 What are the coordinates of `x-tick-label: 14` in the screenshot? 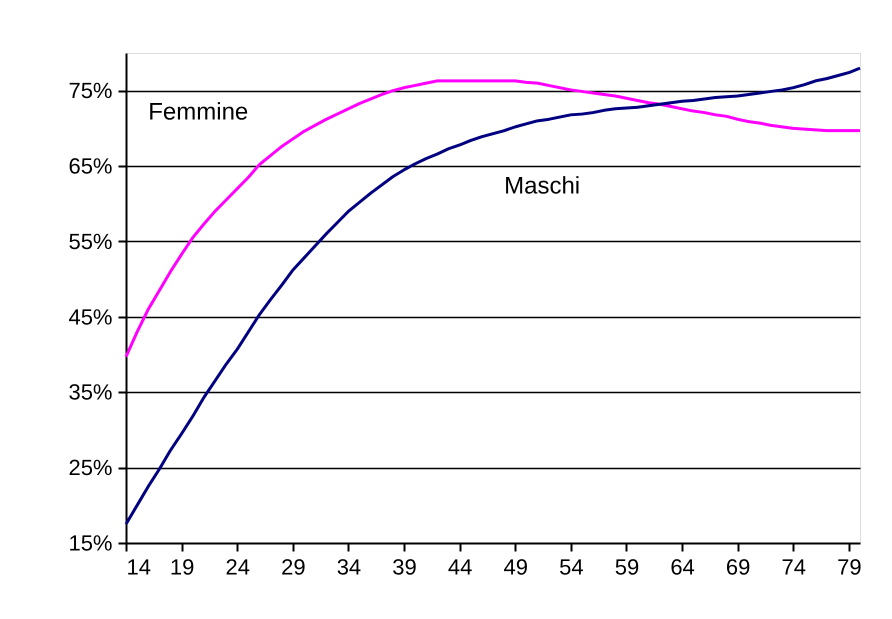 It's located at (138, 567).